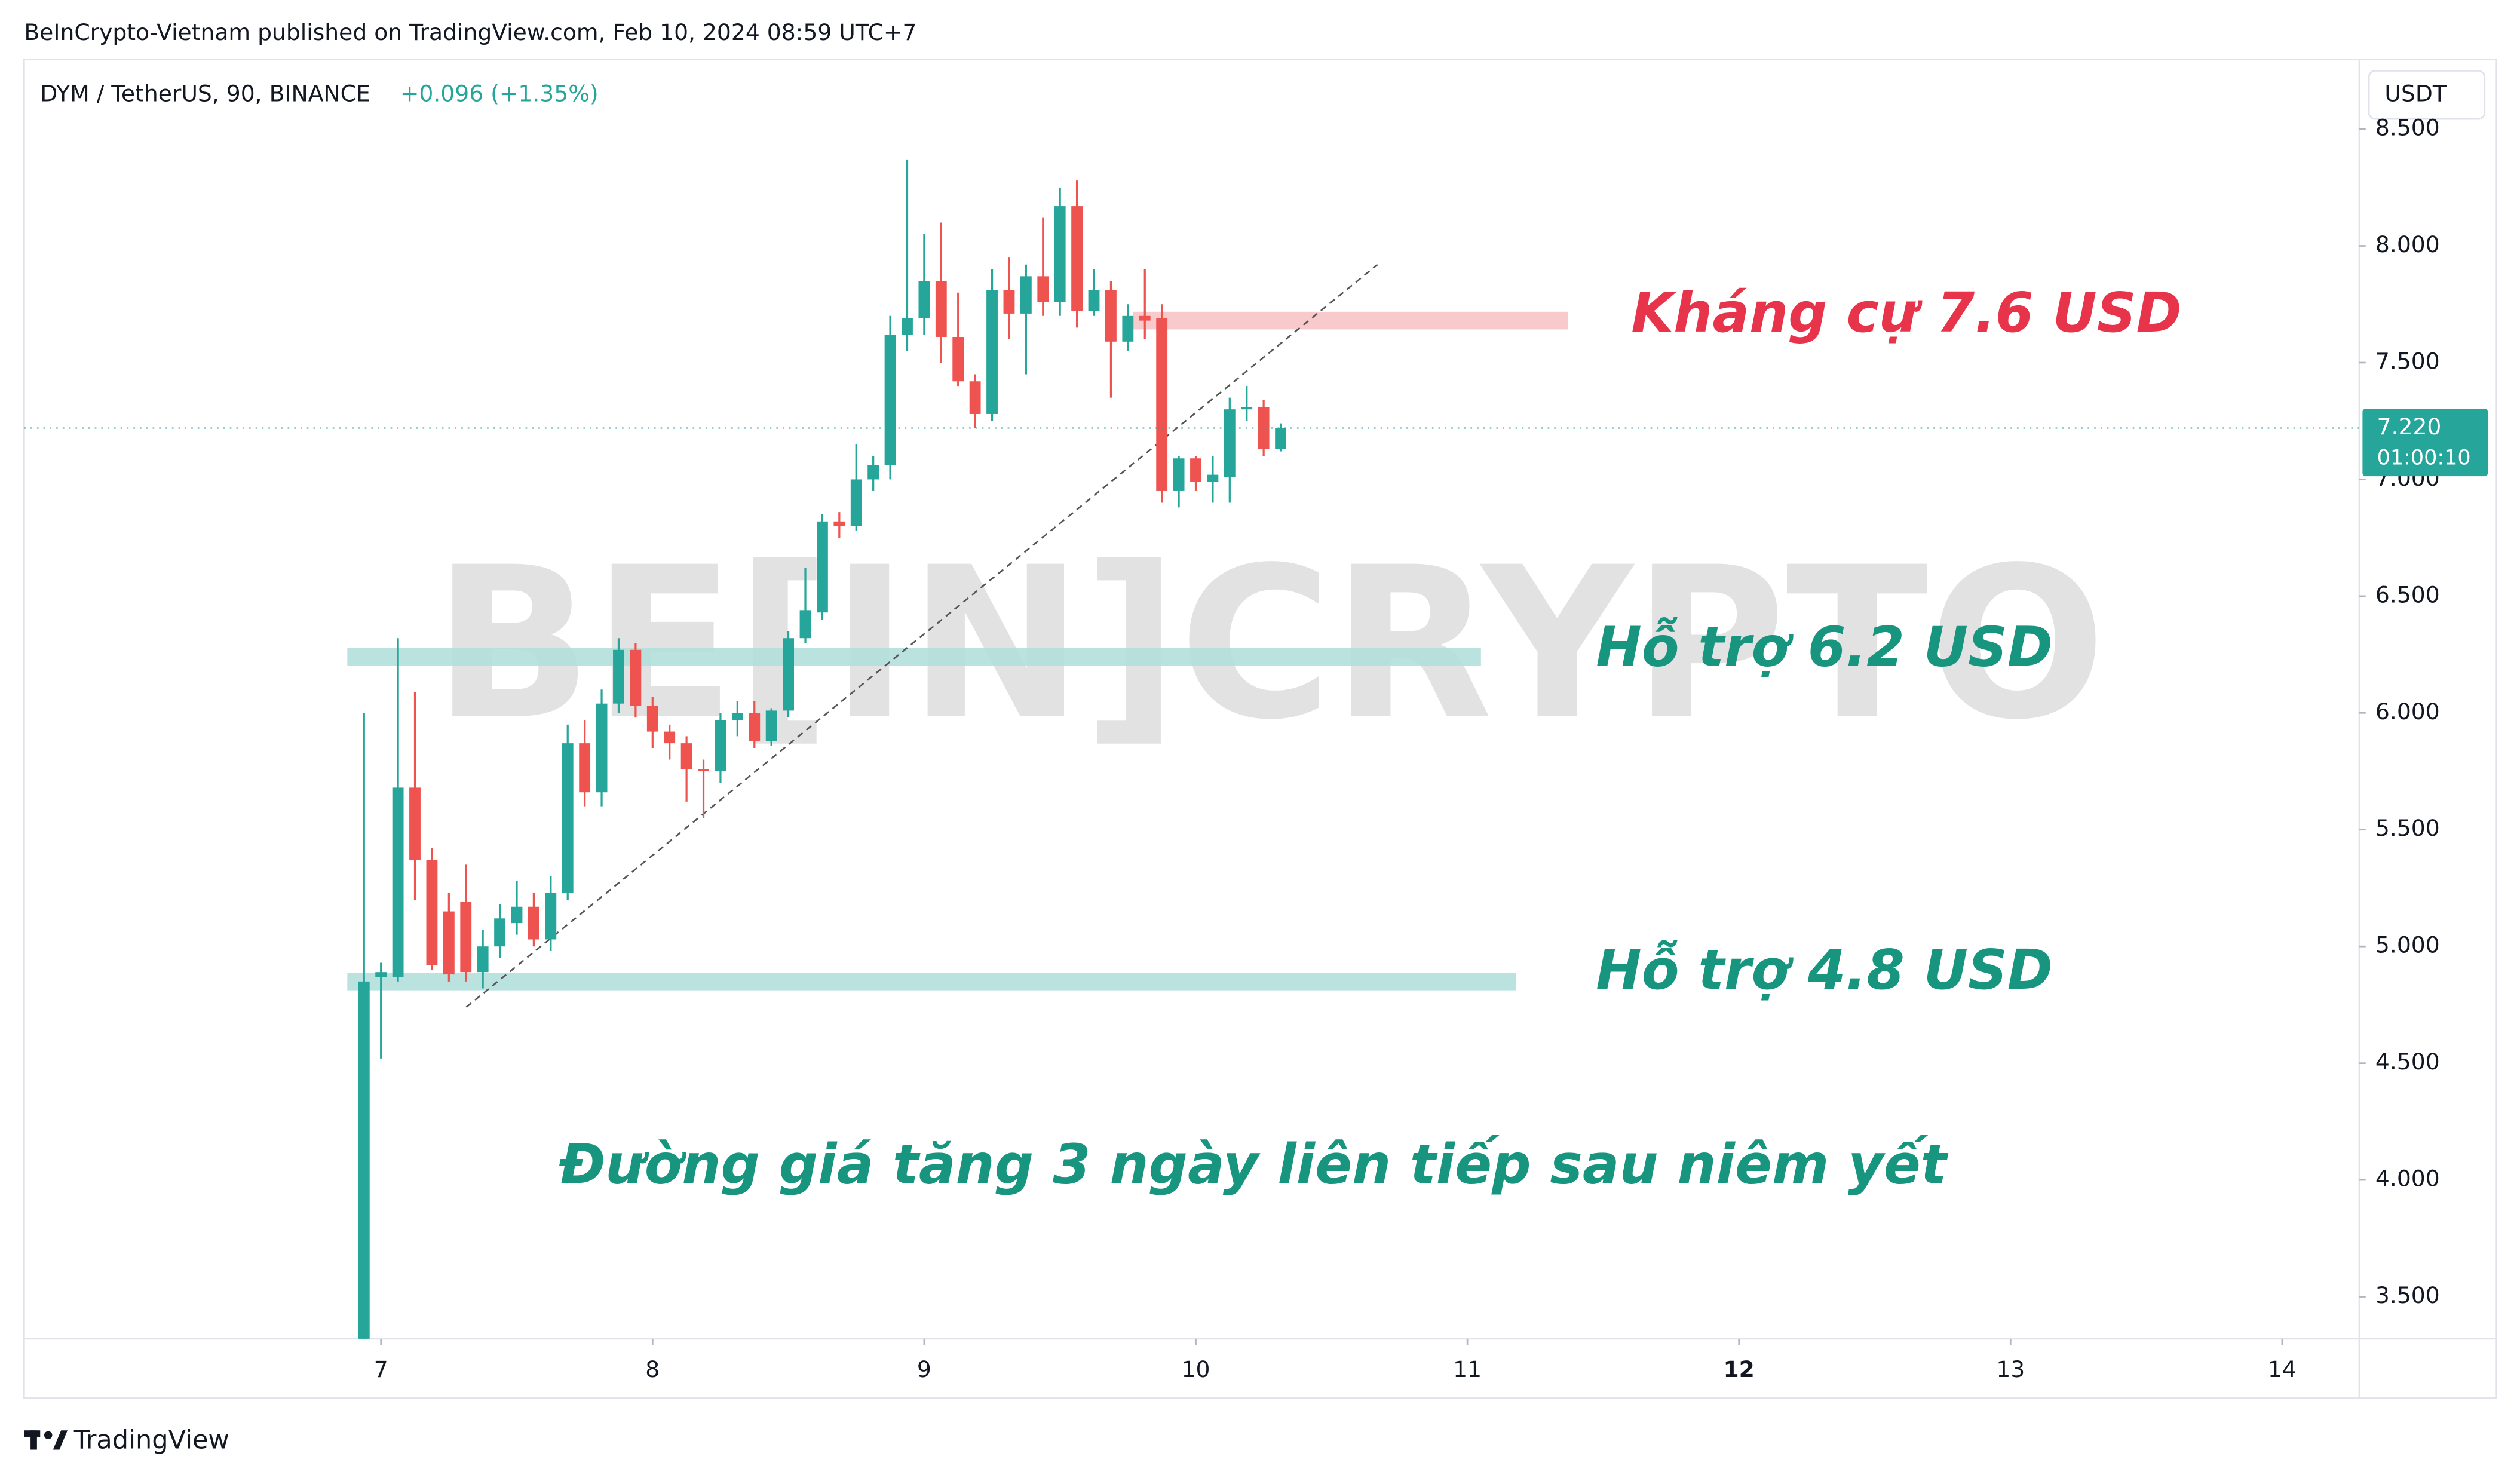 This screenshot has height=1481, width=2520. What do you see at coordinates (2416, 93) in the screenshot?
I see `currency: USDT` at bounding box center [2416, 93].